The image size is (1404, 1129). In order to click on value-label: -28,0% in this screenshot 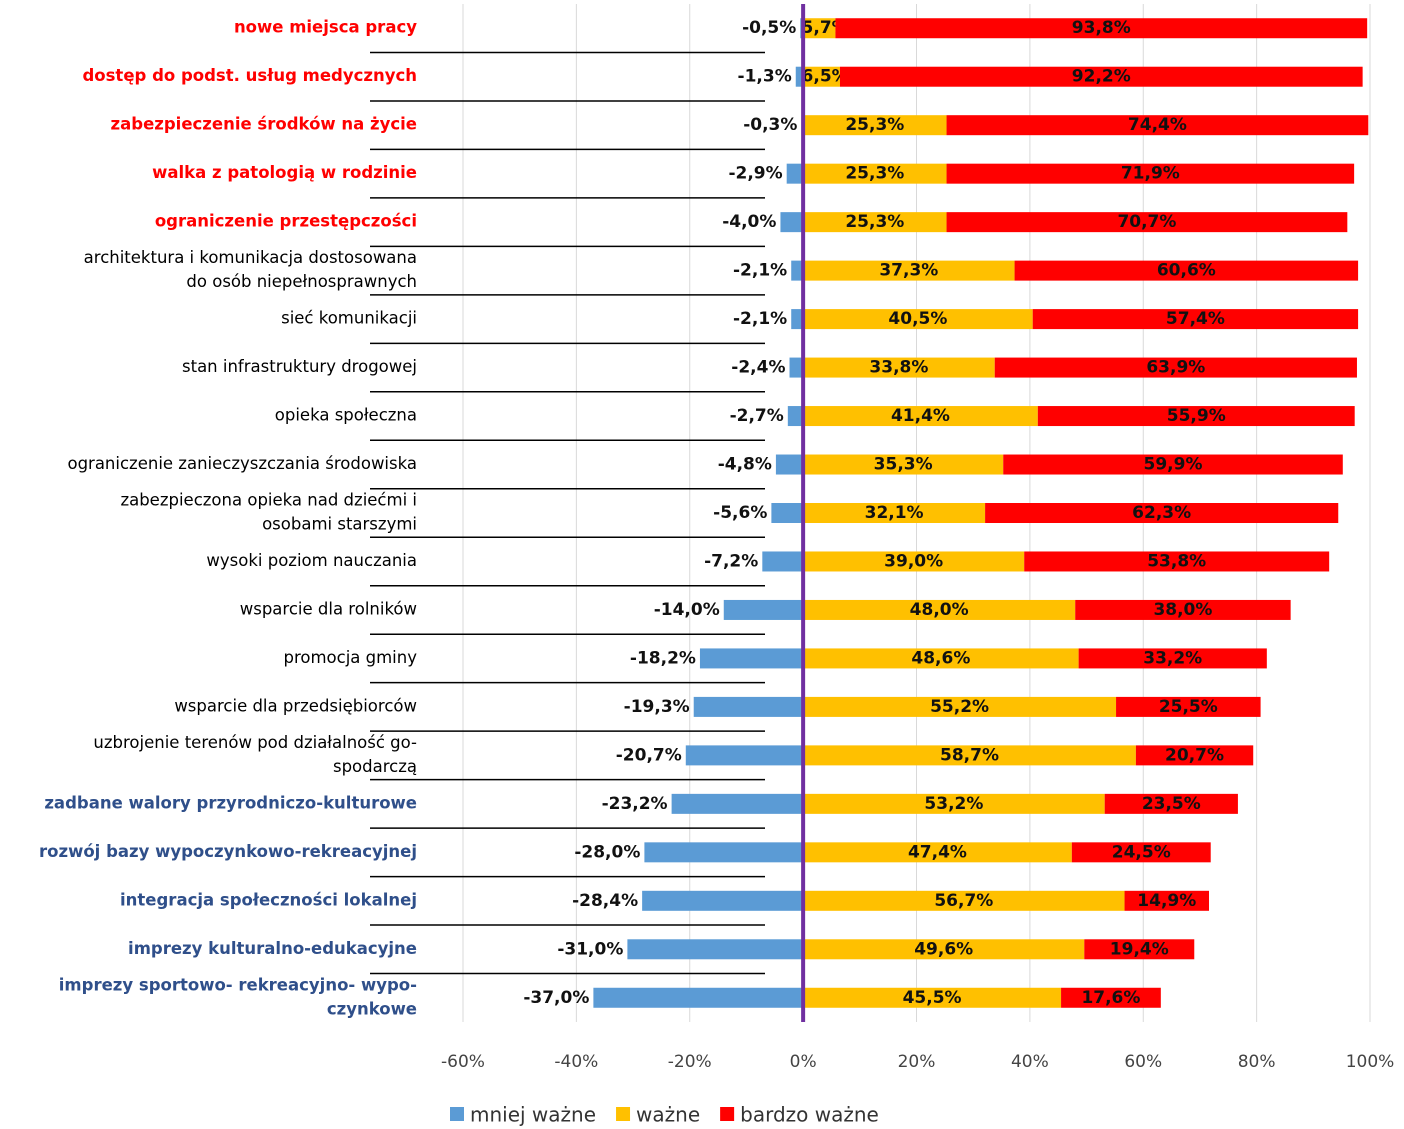, I will do `click(607, 852)`.